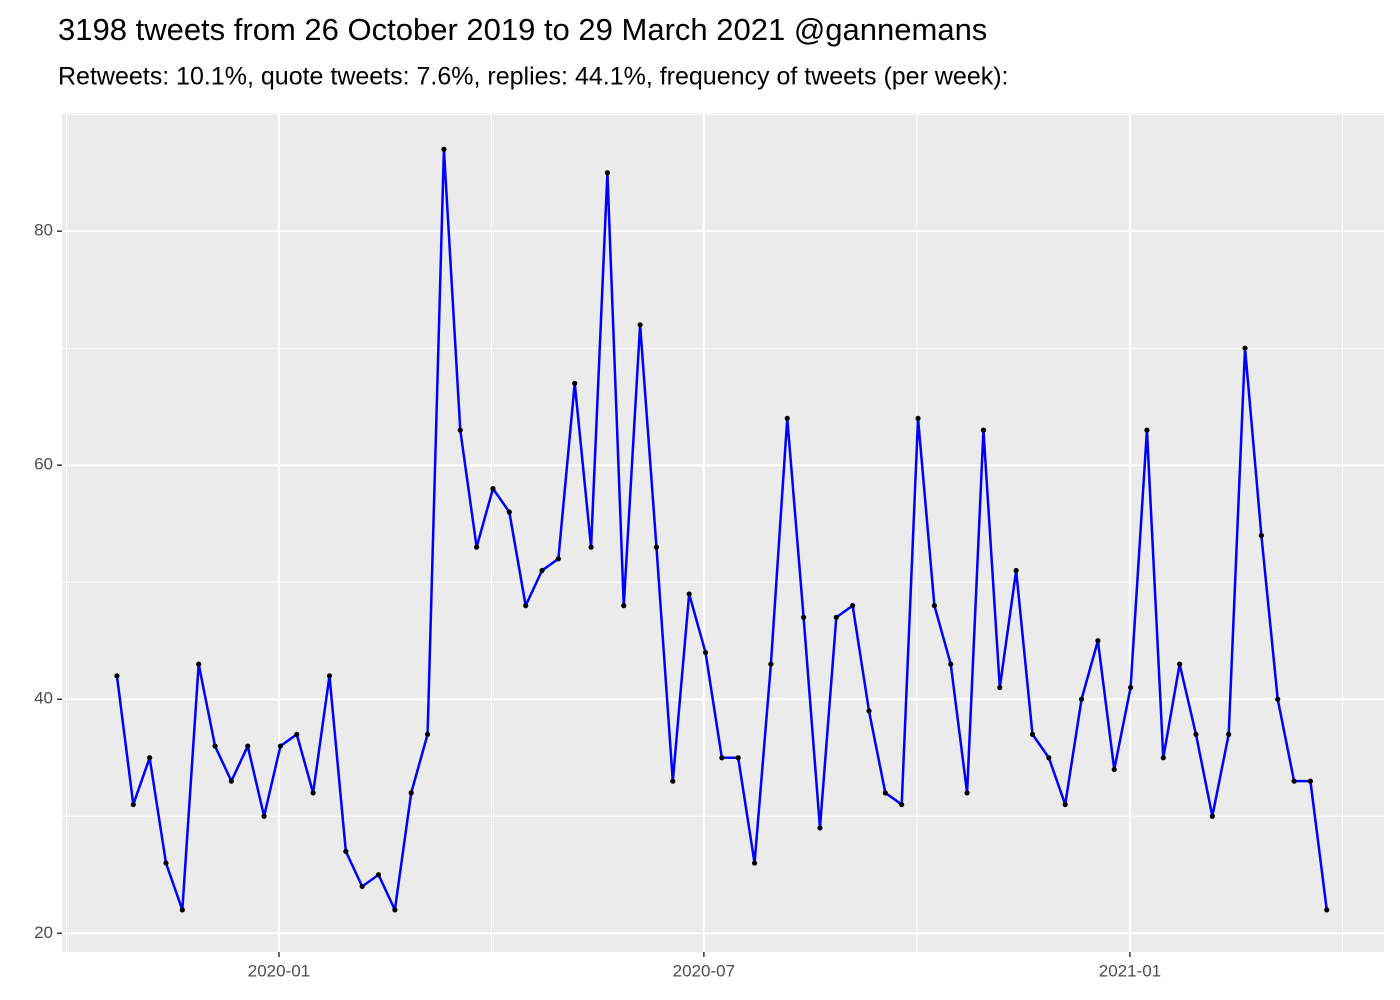 The width and height of the screenshot is (1400, 1000). What do you see at coordinates (279, 970) in the screenshot?
I see `x-tick-label: 2020-01` at bounding box center [279, 970].